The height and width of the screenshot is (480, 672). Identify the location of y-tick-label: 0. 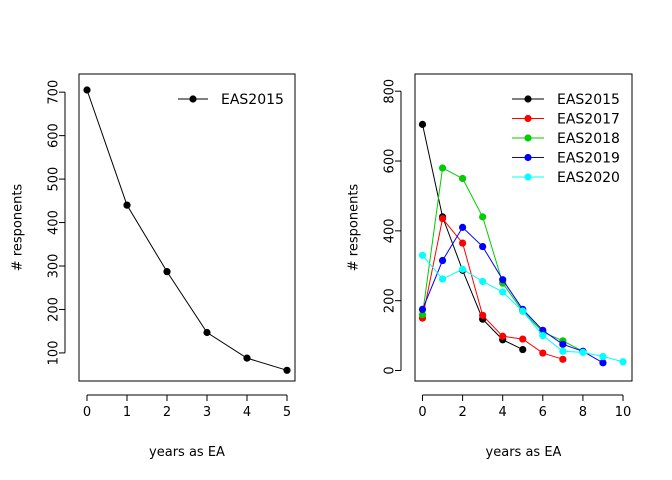
(390, 370).